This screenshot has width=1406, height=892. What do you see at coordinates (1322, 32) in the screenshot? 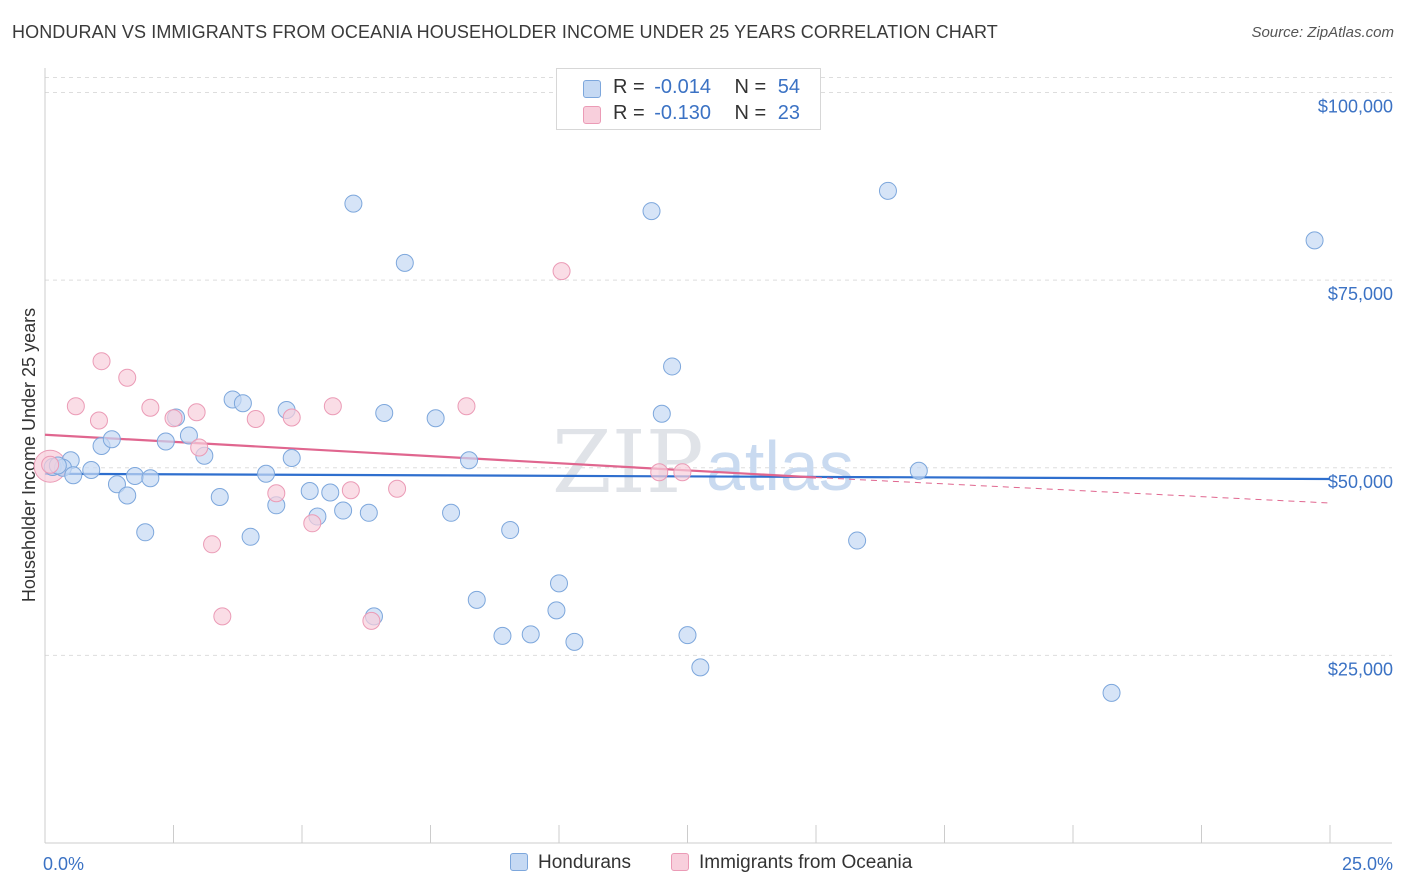
I see `source-label: Source: ZipAtlas.com` at bounding box center [1322, 32].